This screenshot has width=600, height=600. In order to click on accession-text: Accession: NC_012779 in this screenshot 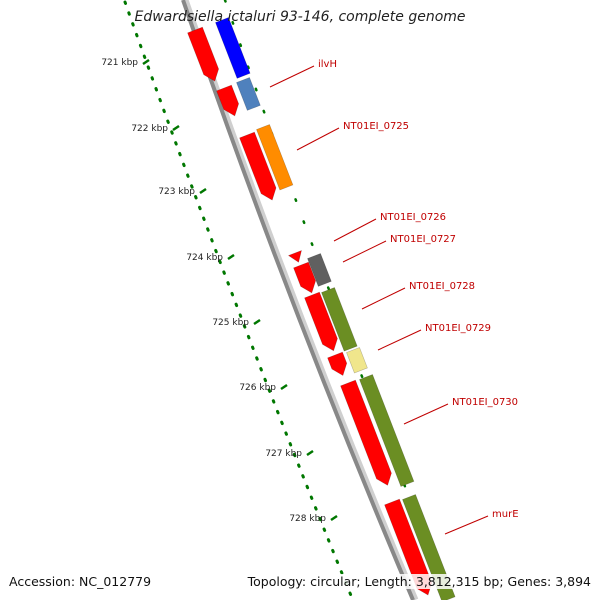, I will do `click(80, 581)`.